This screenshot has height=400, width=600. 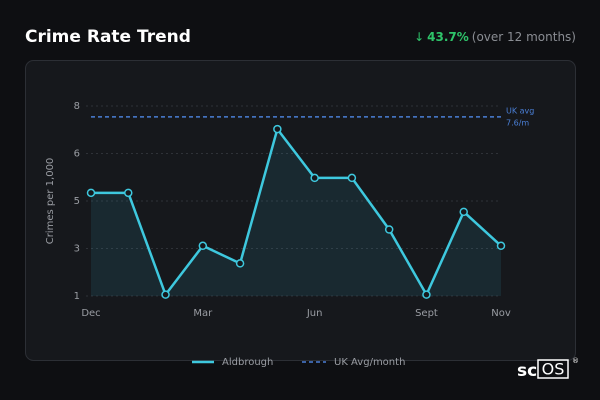 What do you see at coordinates (527, 371) in the screenshot?
I see `watermark-prefix: sc` at bounding box center [527, 371].